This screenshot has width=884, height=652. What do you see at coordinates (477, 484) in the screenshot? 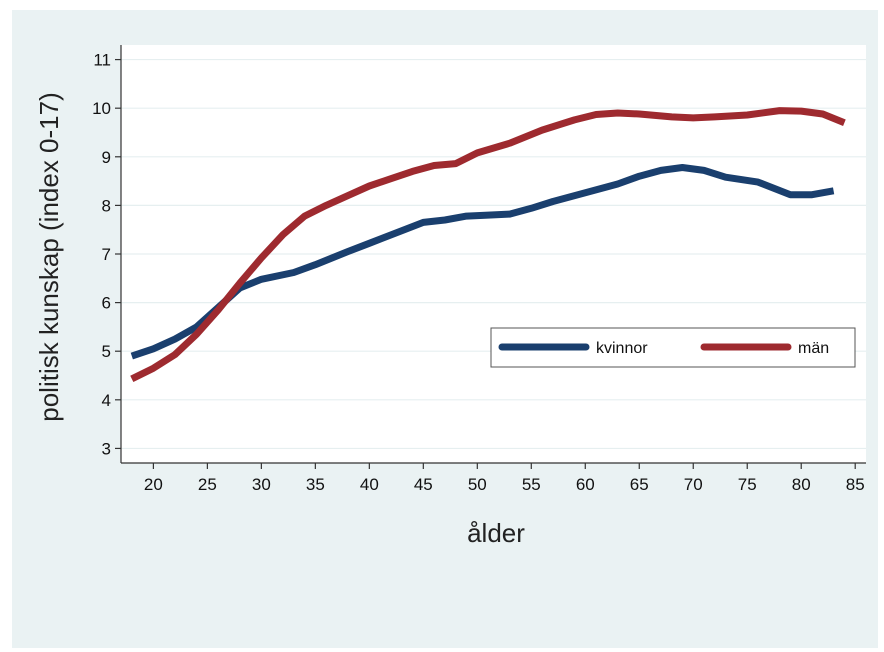
I see `x-tick-label: 50` at bounding box center [477, 484].